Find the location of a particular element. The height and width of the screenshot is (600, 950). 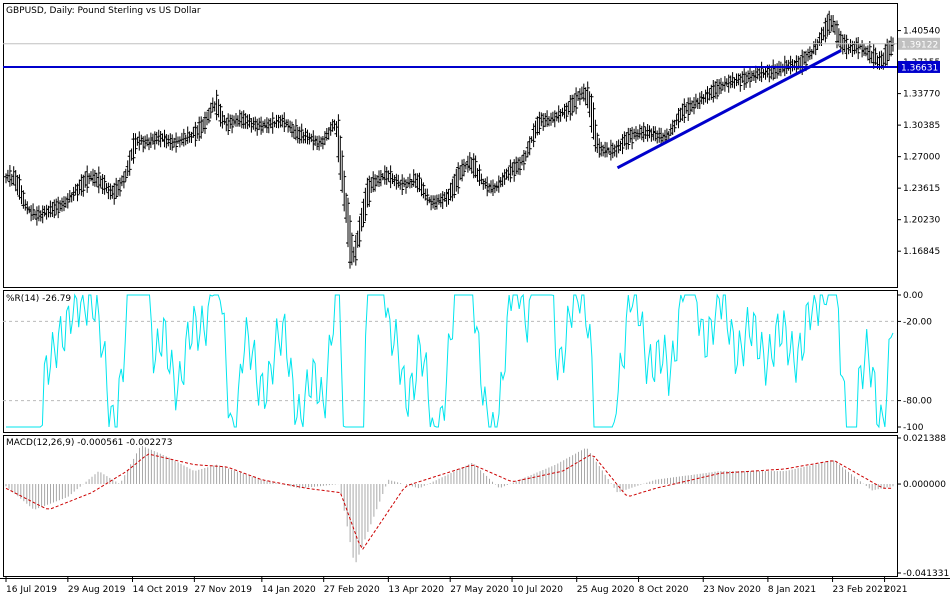

time-tick-label: 27 May 2020 is located at coordinates (479, 590).